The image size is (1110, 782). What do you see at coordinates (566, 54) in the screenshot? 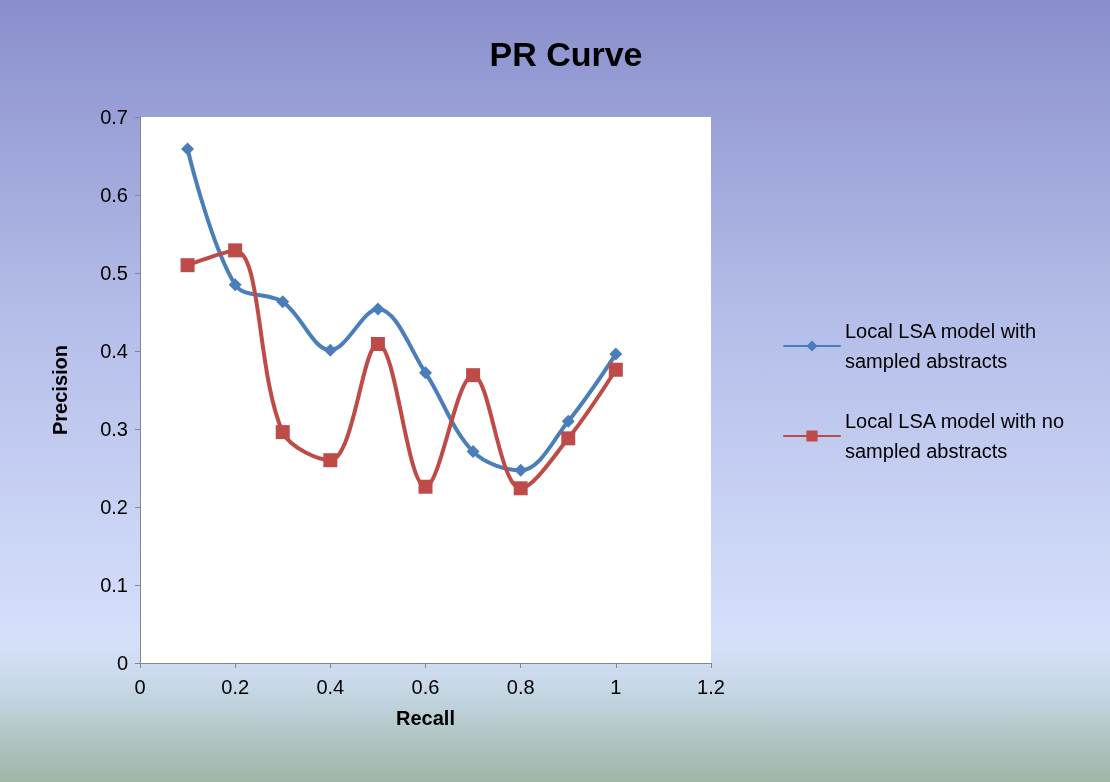
I see `chart-title: PR Curve` at bounding box center [566, 54].